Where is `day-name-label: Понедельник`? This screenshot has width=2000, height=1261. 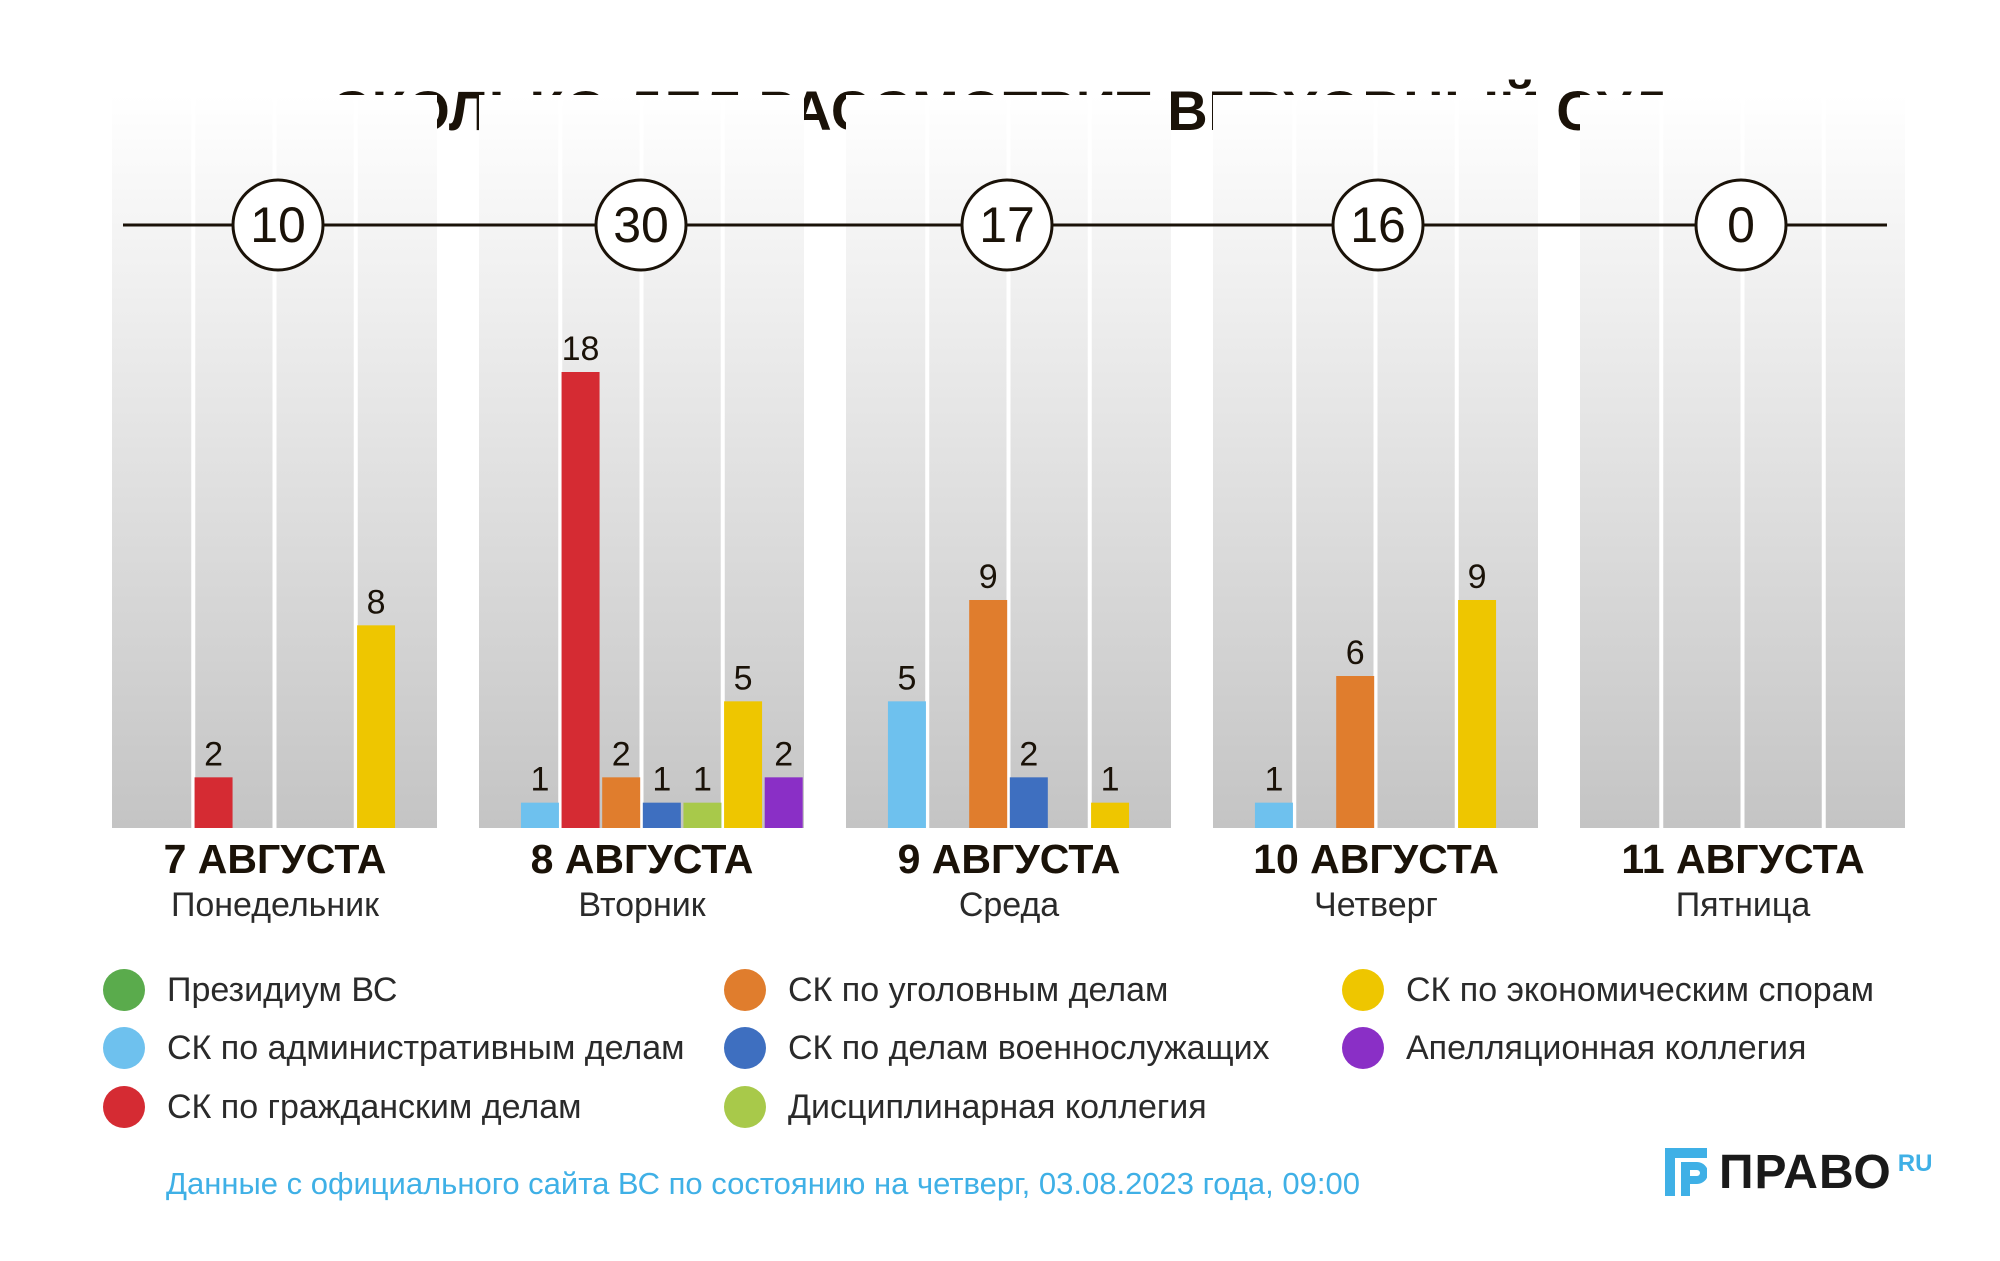 day-name-label: Понедельник is located at coordinates (275, 905).